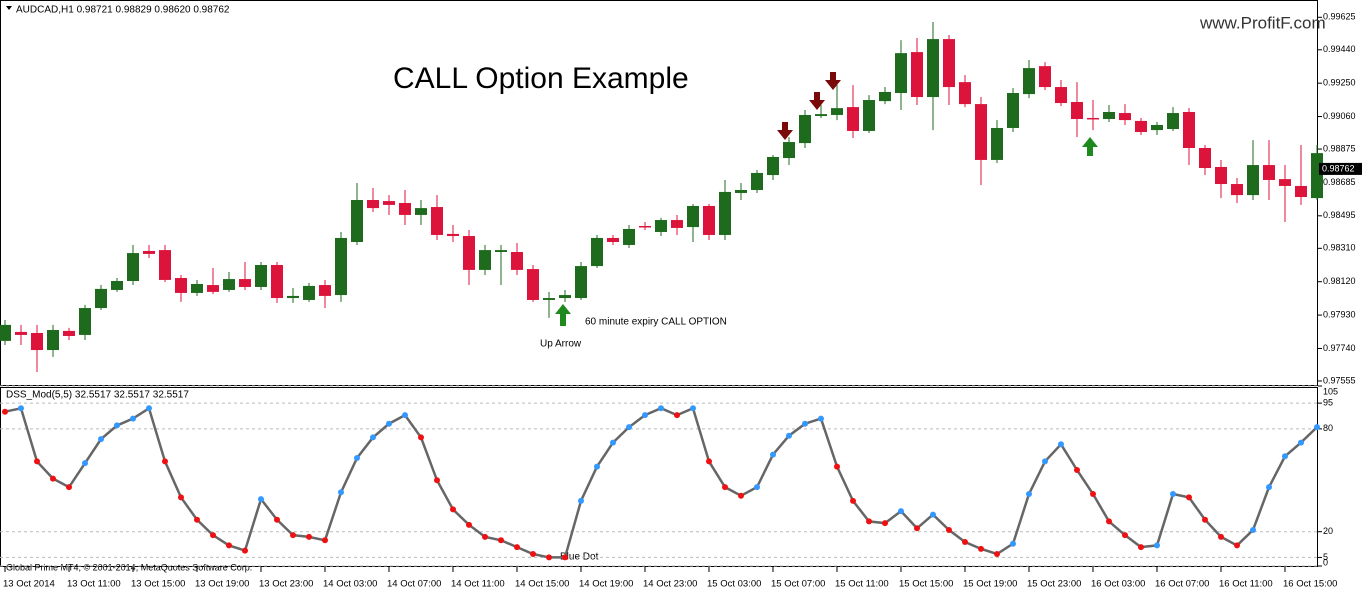  I want to click on y-tick-label: 0.99060, so click(1339, 116).